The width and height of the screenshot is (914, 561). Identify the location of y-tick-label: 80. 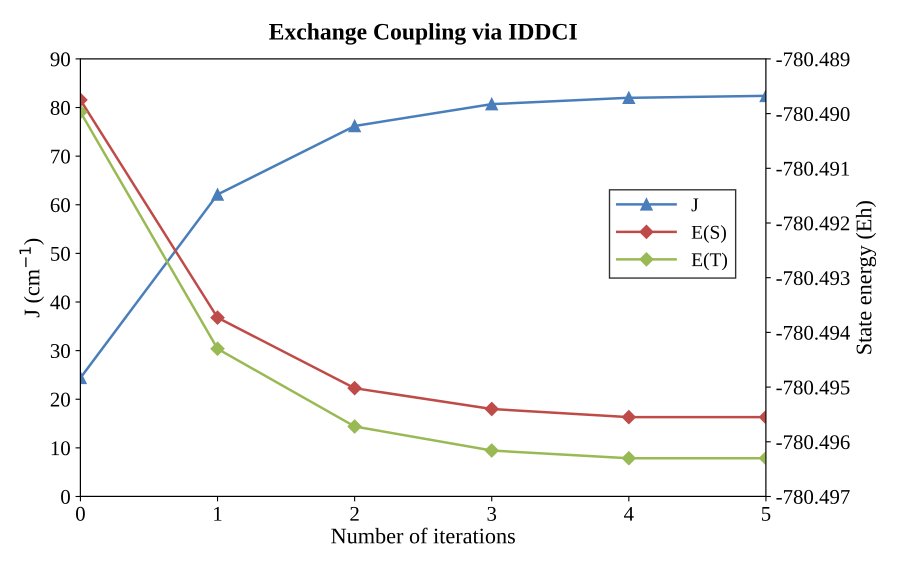
(60, 107).